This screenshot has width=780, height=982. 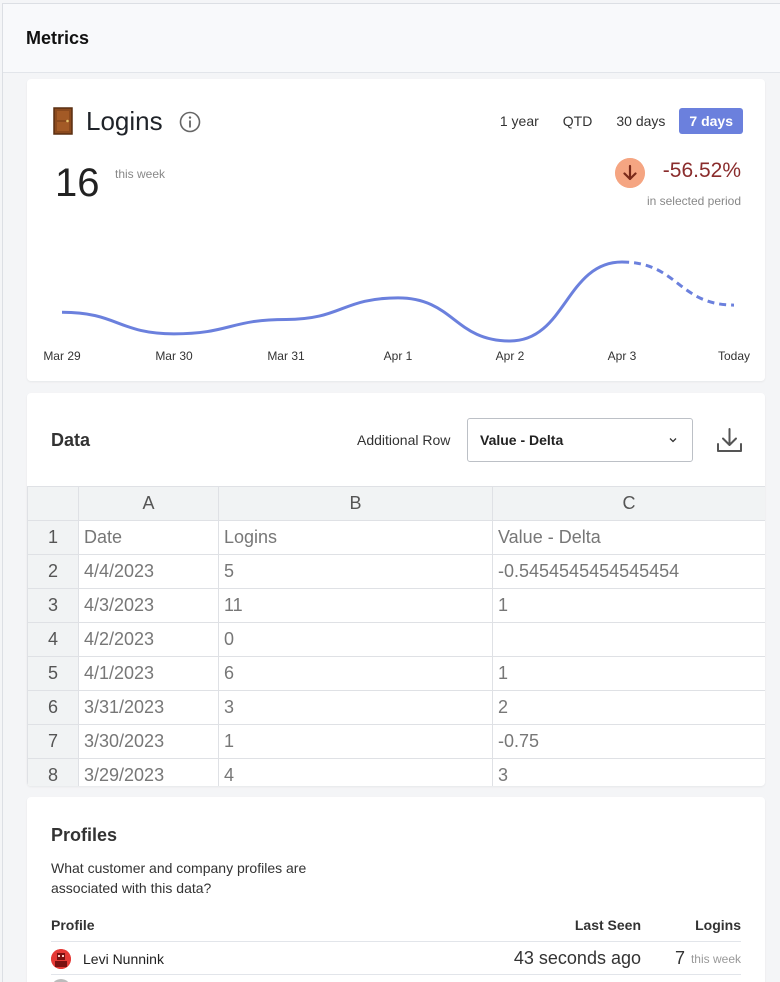 What do you see at coordinates (53, 639) in the screenshot?
I see `row-number: 4` at bounding box center [53, 639].